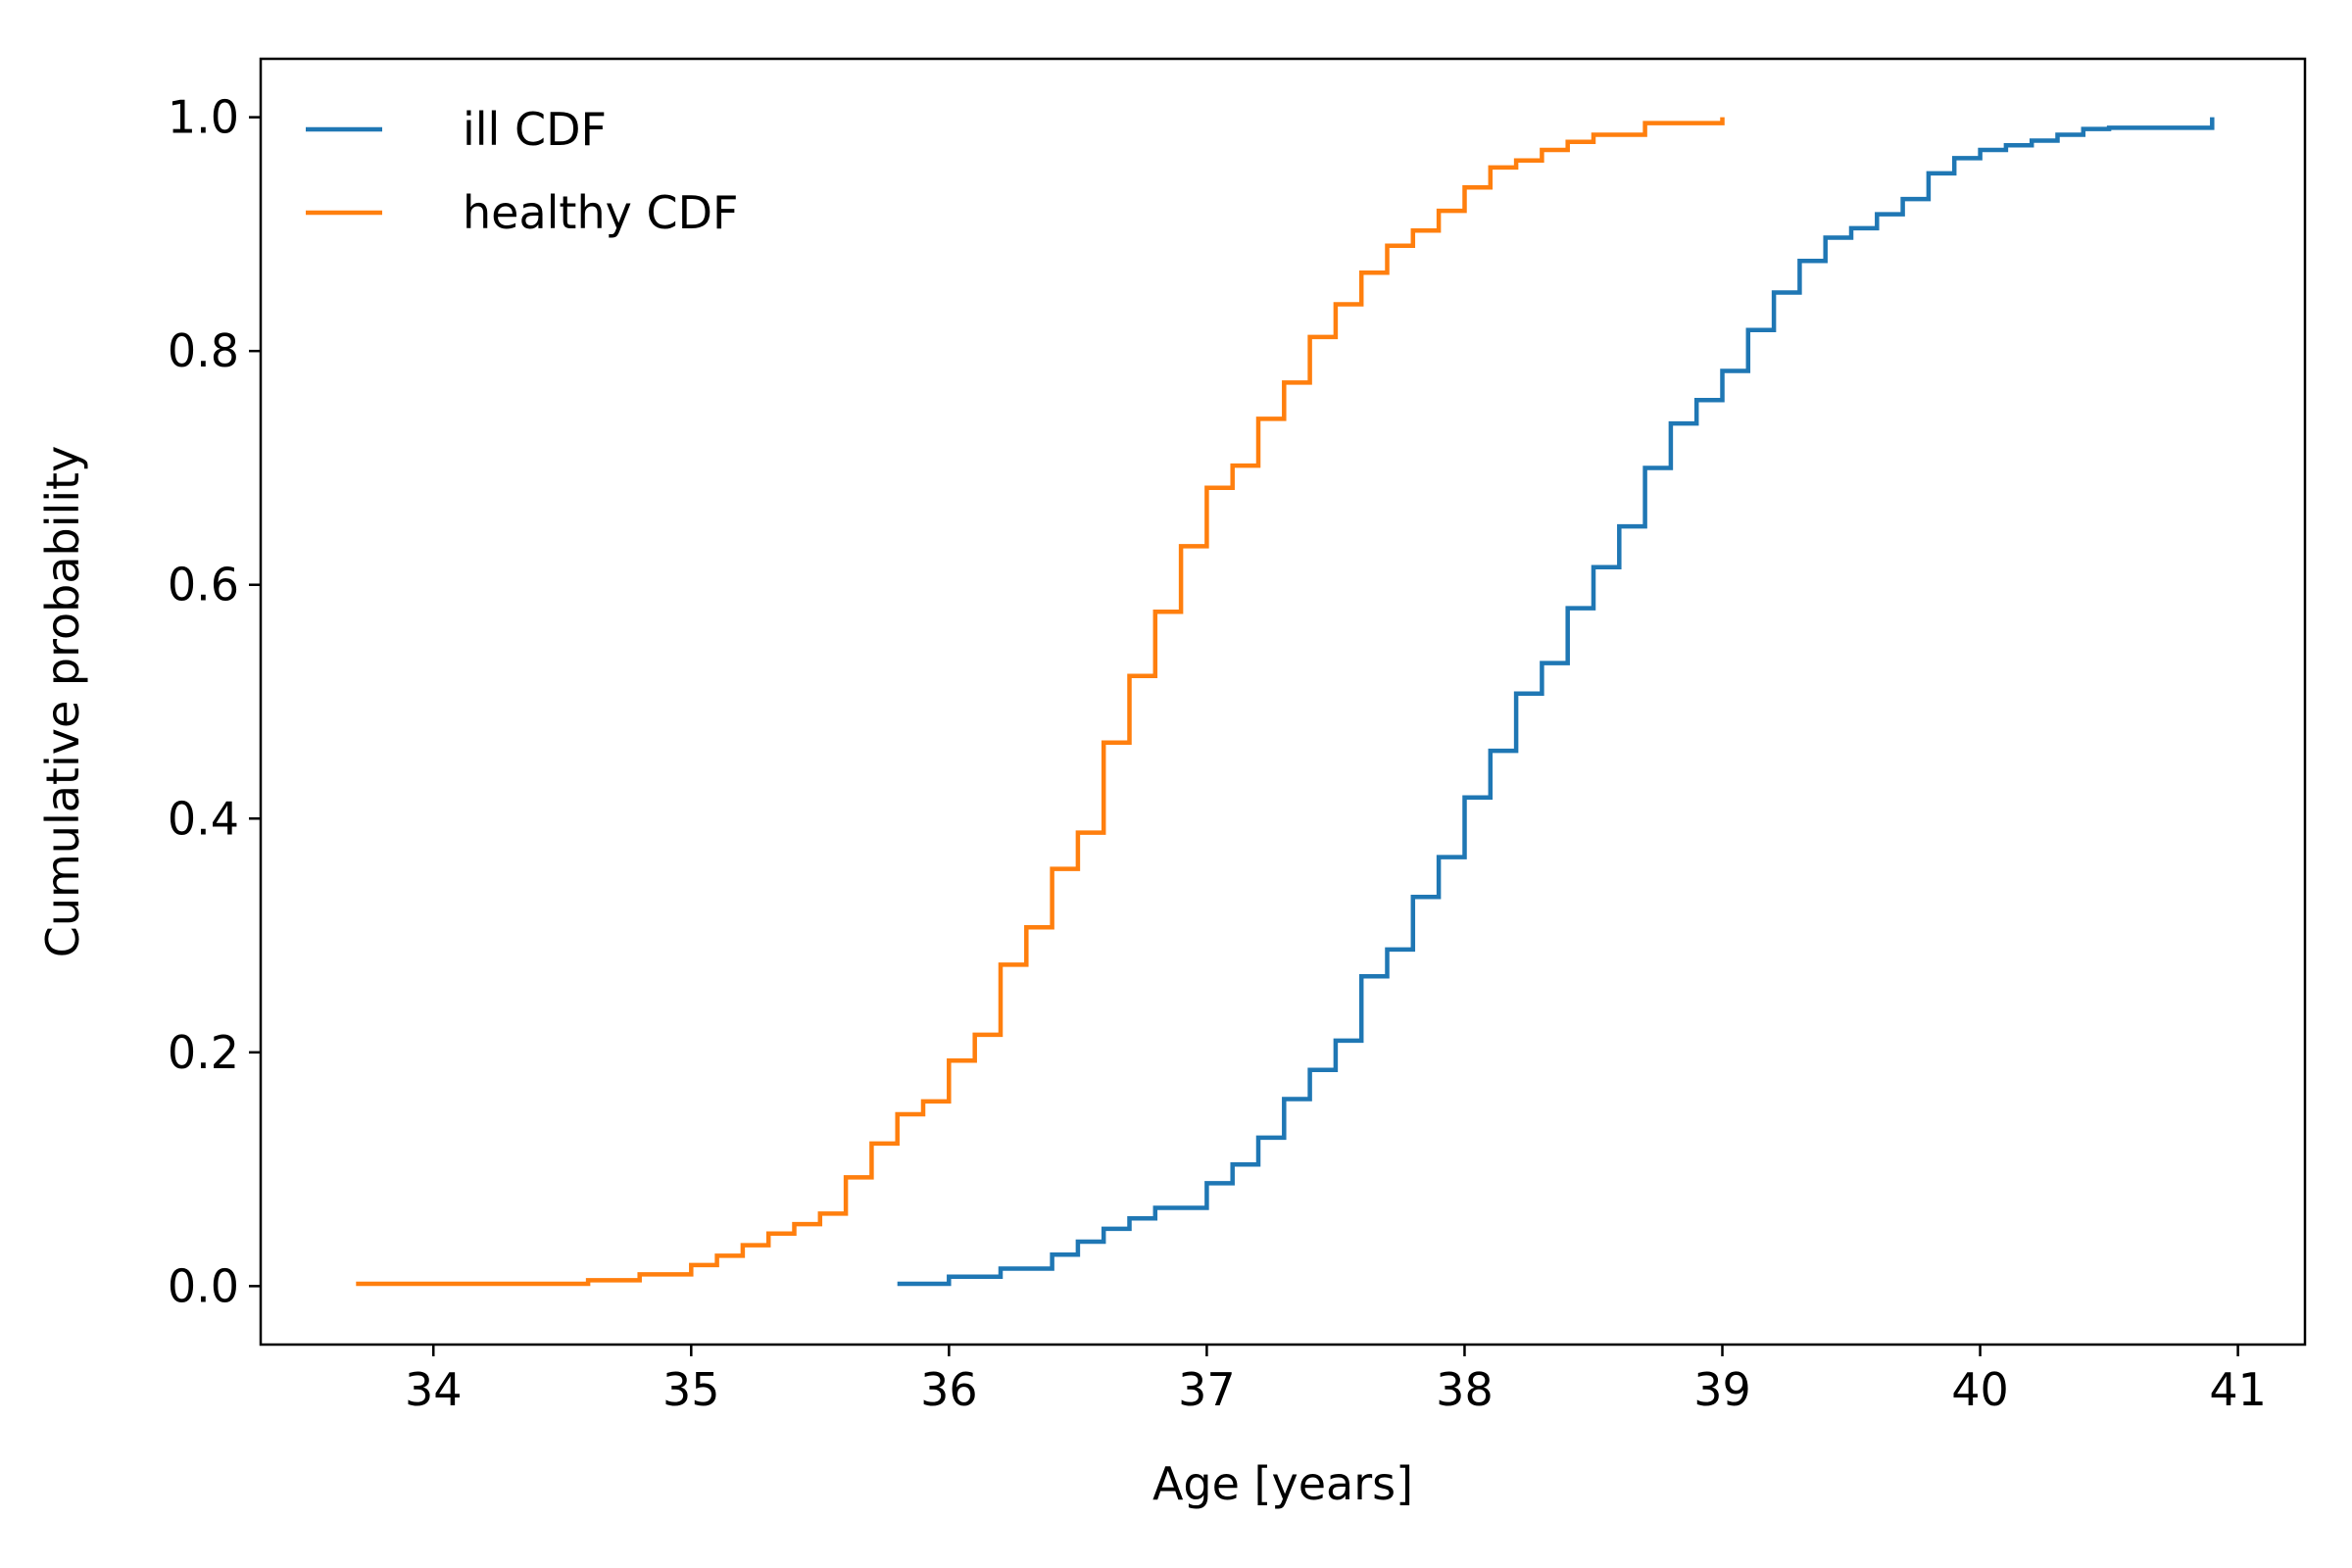 This screenshot has width=2352, height=1568. I want to click on legend: ill CDF healthy CDF, so click(522, 171).